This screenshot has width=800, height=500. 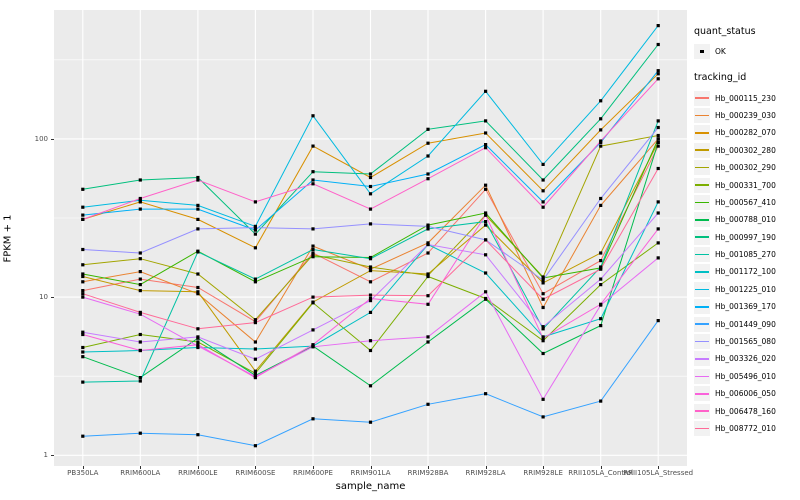 I want to click on legend-item-label: Hb_001449_090, so click(x=745, y=324).